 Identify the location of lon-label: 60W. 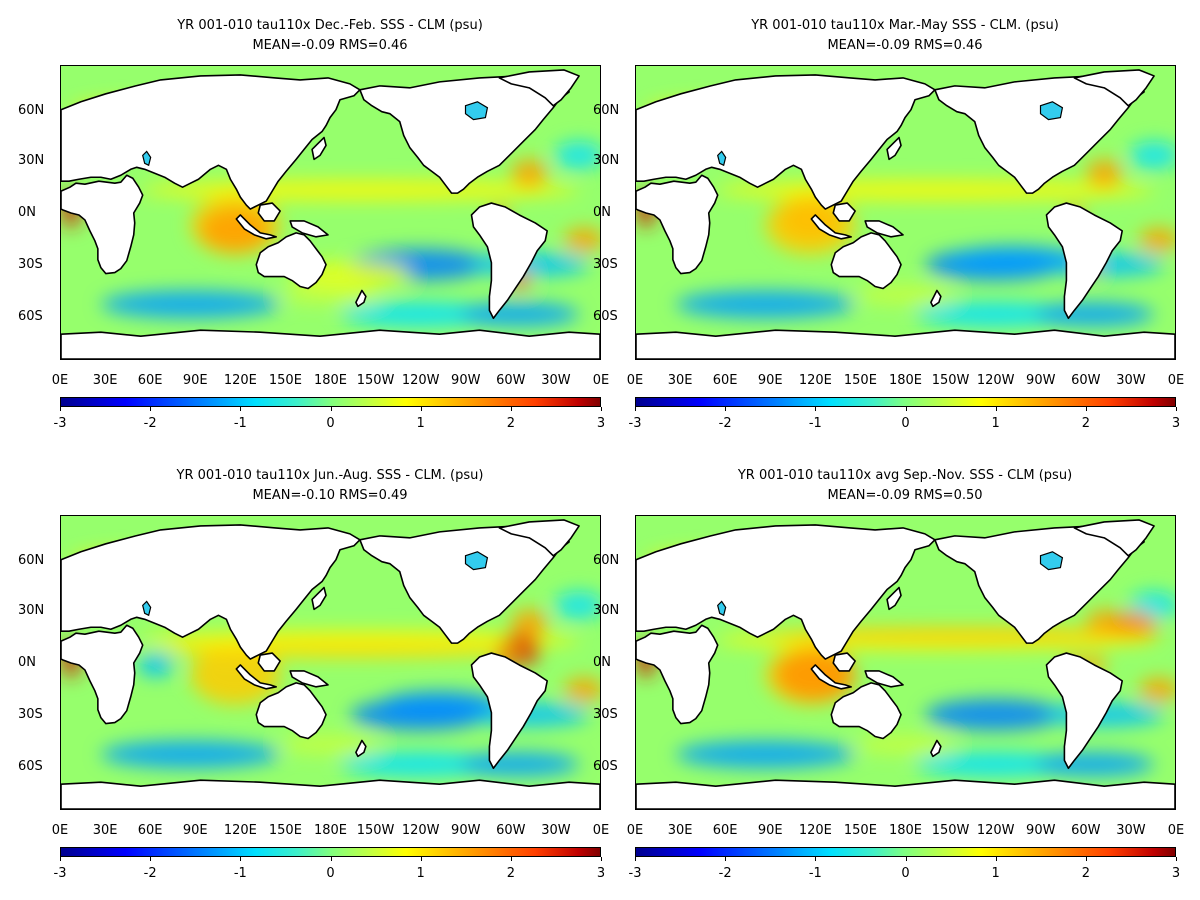
(1086, 830).